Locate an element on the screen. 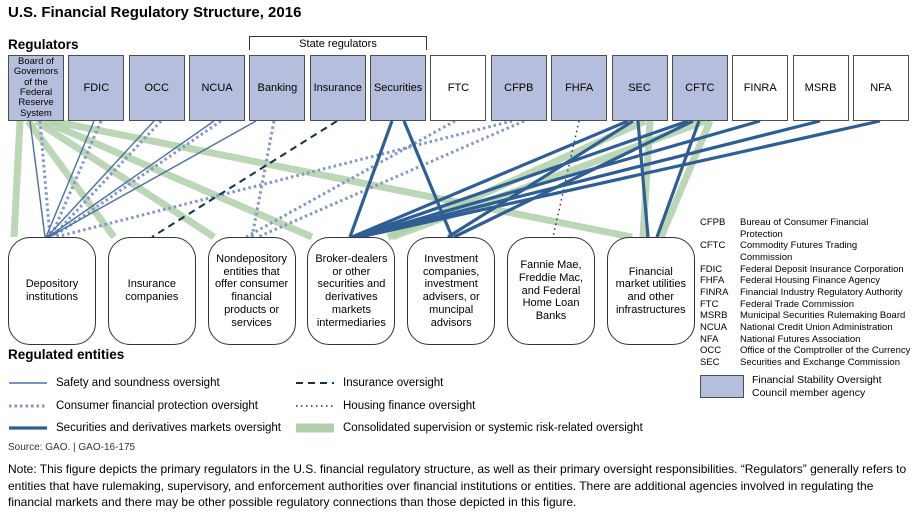 The width and height of the screenshot is (914, 522). abbreviation-row: SEC Securities and Exchange Commission is located at coordinates (806, 363).